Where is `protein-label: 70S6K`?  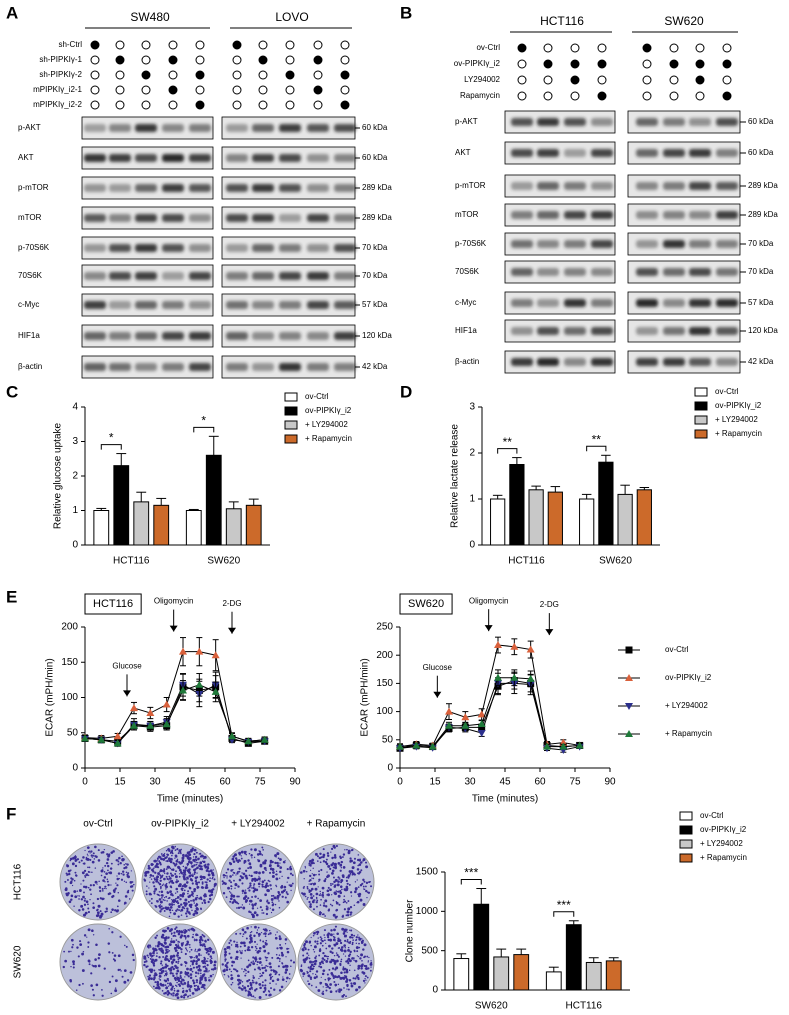 protein-label: 70S6K is located at coordinates (30, 275).